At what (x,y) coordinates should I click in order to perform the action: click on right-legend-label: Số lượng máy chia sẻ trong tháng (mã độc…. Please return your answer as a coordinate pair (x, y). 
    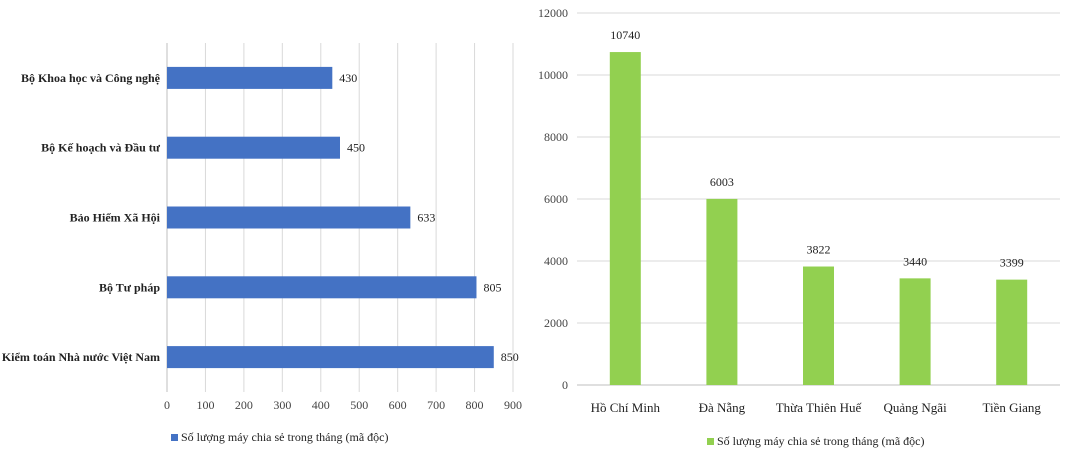
    Looking at the image, I should click on (820, 441).